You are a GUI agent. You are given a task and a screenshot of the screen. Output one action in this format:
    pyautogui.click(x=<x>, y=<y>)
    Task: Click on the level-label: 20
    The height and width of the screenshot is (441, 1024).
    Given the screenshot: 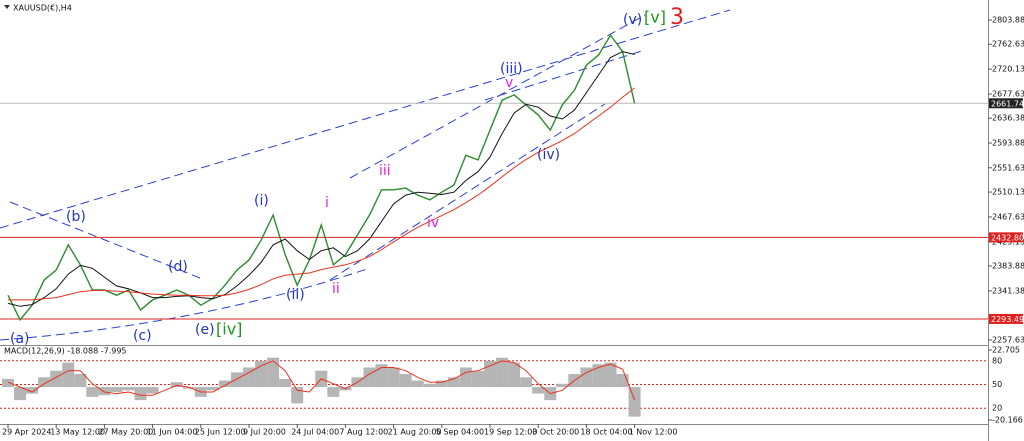 What is the action you would take?
    pyautogui.click(x=997, y=408)
    